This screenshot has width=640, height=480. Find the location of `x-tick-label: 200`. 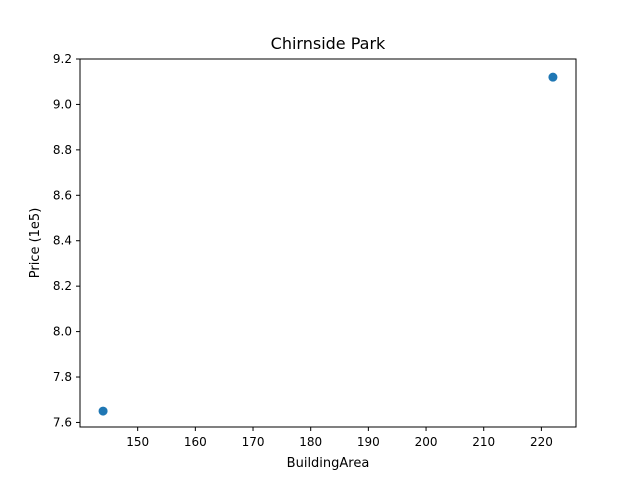

x-tick-label: 200 is located at coordinates (426, 442).